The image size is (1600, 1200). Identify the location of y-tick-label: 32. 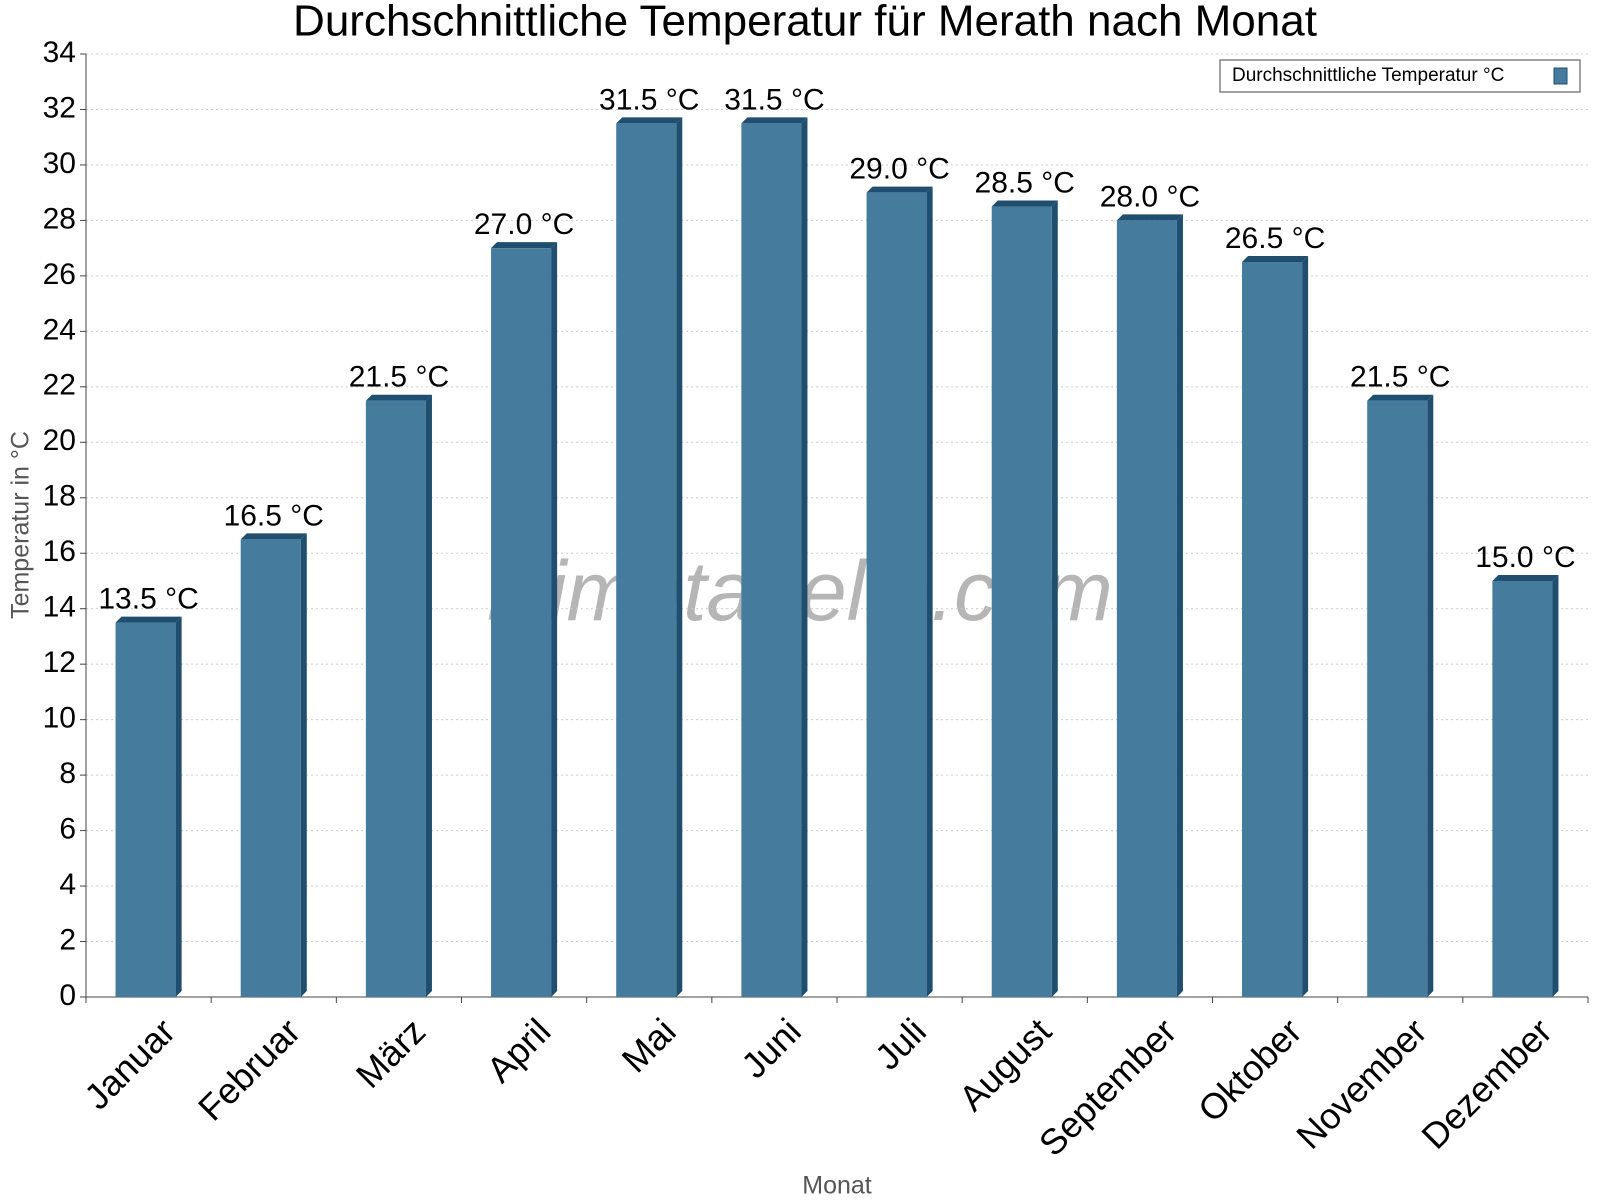
(59, 107).